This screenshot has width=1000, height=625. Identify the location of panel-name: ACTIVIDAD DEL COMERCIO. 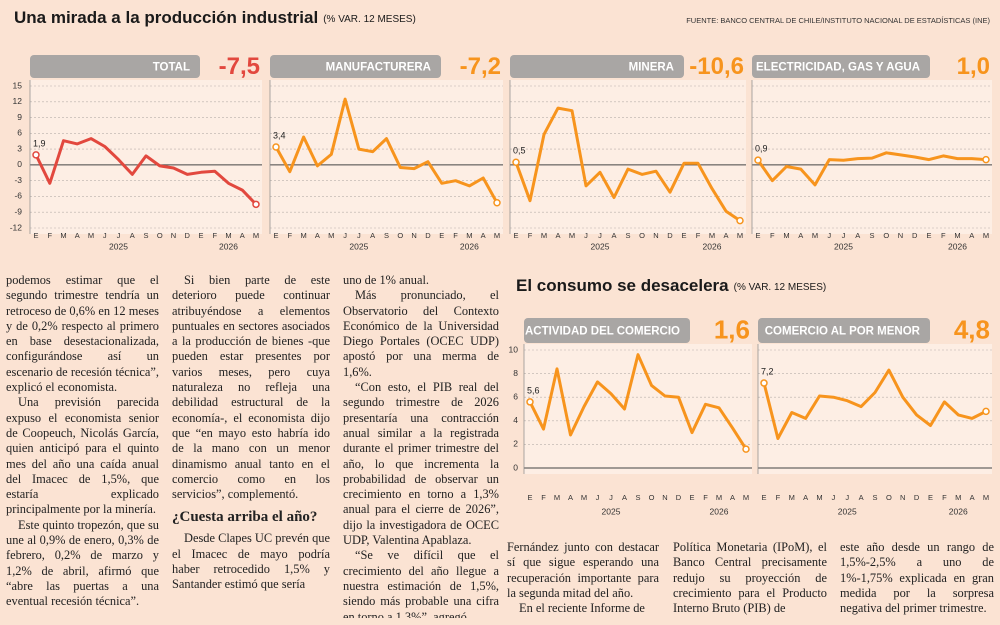
(602, 332).